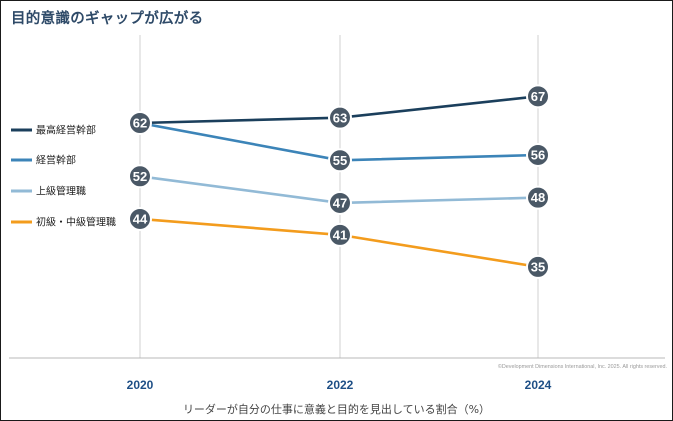 This screenshot has width=673, height=421. Describe the element at coordinates (337, 374) in the screenshot. I see `x-axis: 2020 2022 2024` at that location.